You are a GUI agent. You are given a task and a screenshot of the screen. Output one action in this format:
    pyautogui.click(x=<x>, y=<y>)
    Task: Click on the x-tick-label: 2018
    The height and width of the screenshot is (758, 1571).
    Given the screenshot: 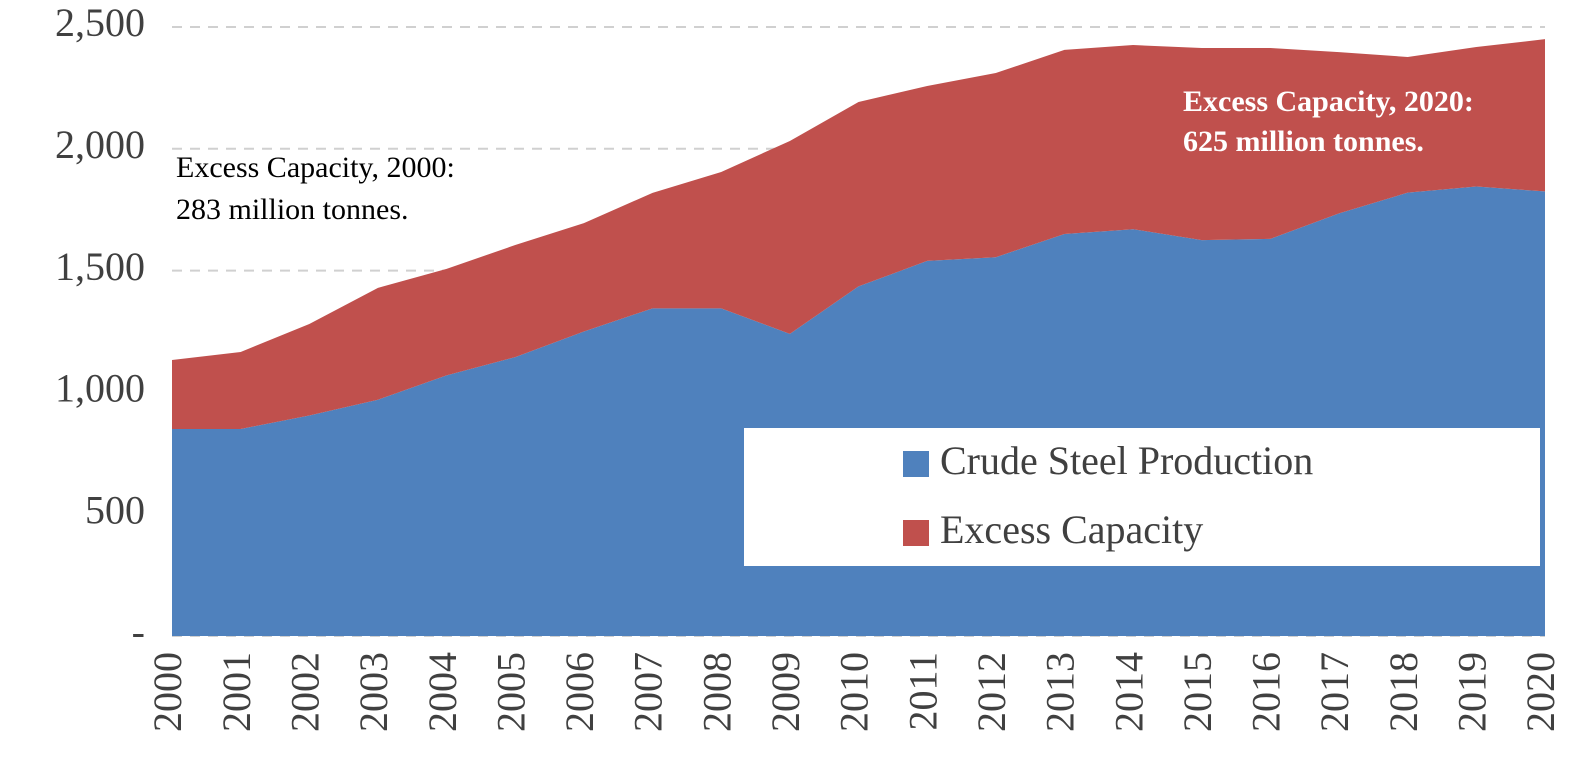 What is the action you would take?
    pyautogui.click(x=1403, y=692)
    